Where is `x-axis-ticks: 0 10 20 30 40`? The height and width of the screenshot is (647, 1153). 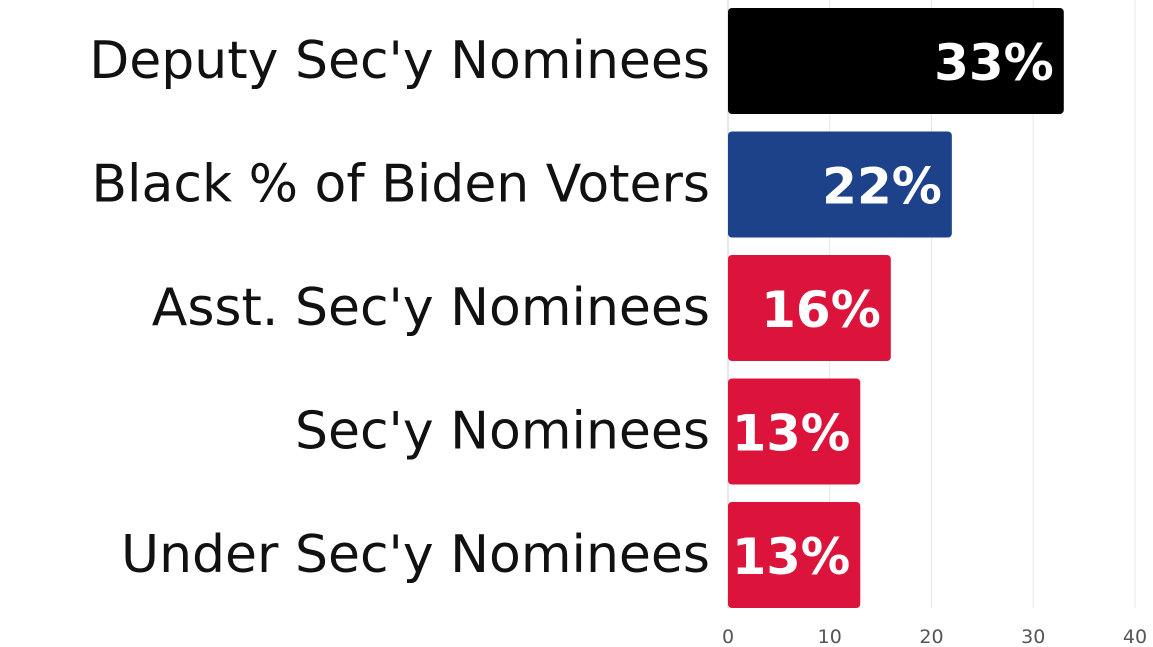 x-axis-ticks: 0 10 20 30 40 is located at coordinates (934, 636).